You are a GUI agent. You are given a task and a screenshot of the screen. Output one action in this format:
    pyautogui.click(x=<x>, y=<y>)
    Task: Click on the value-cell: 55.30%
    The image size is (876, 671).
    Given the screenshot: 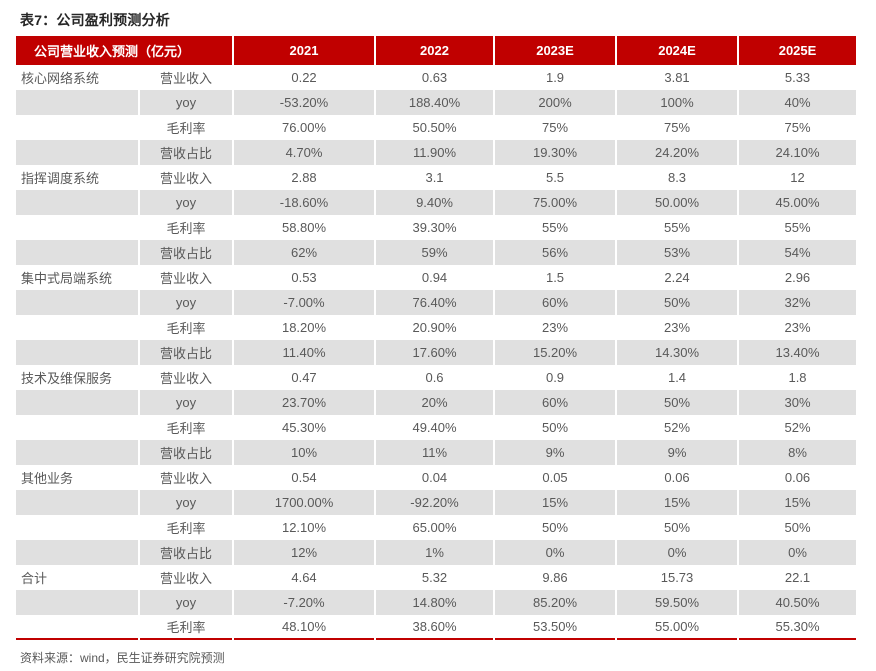 What is the action you would take?
    pyautogui.click(x=798, y=627)
    